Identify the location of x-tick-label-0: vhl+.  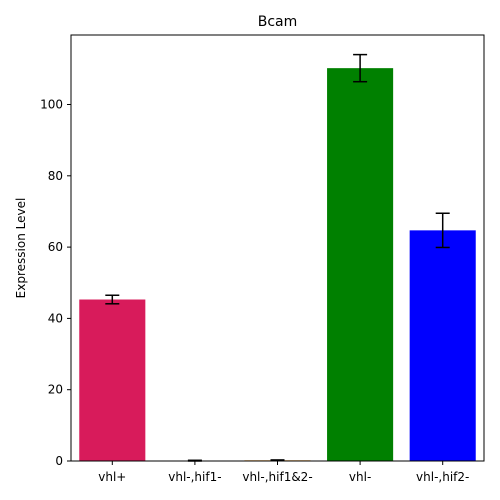
(112, 477).